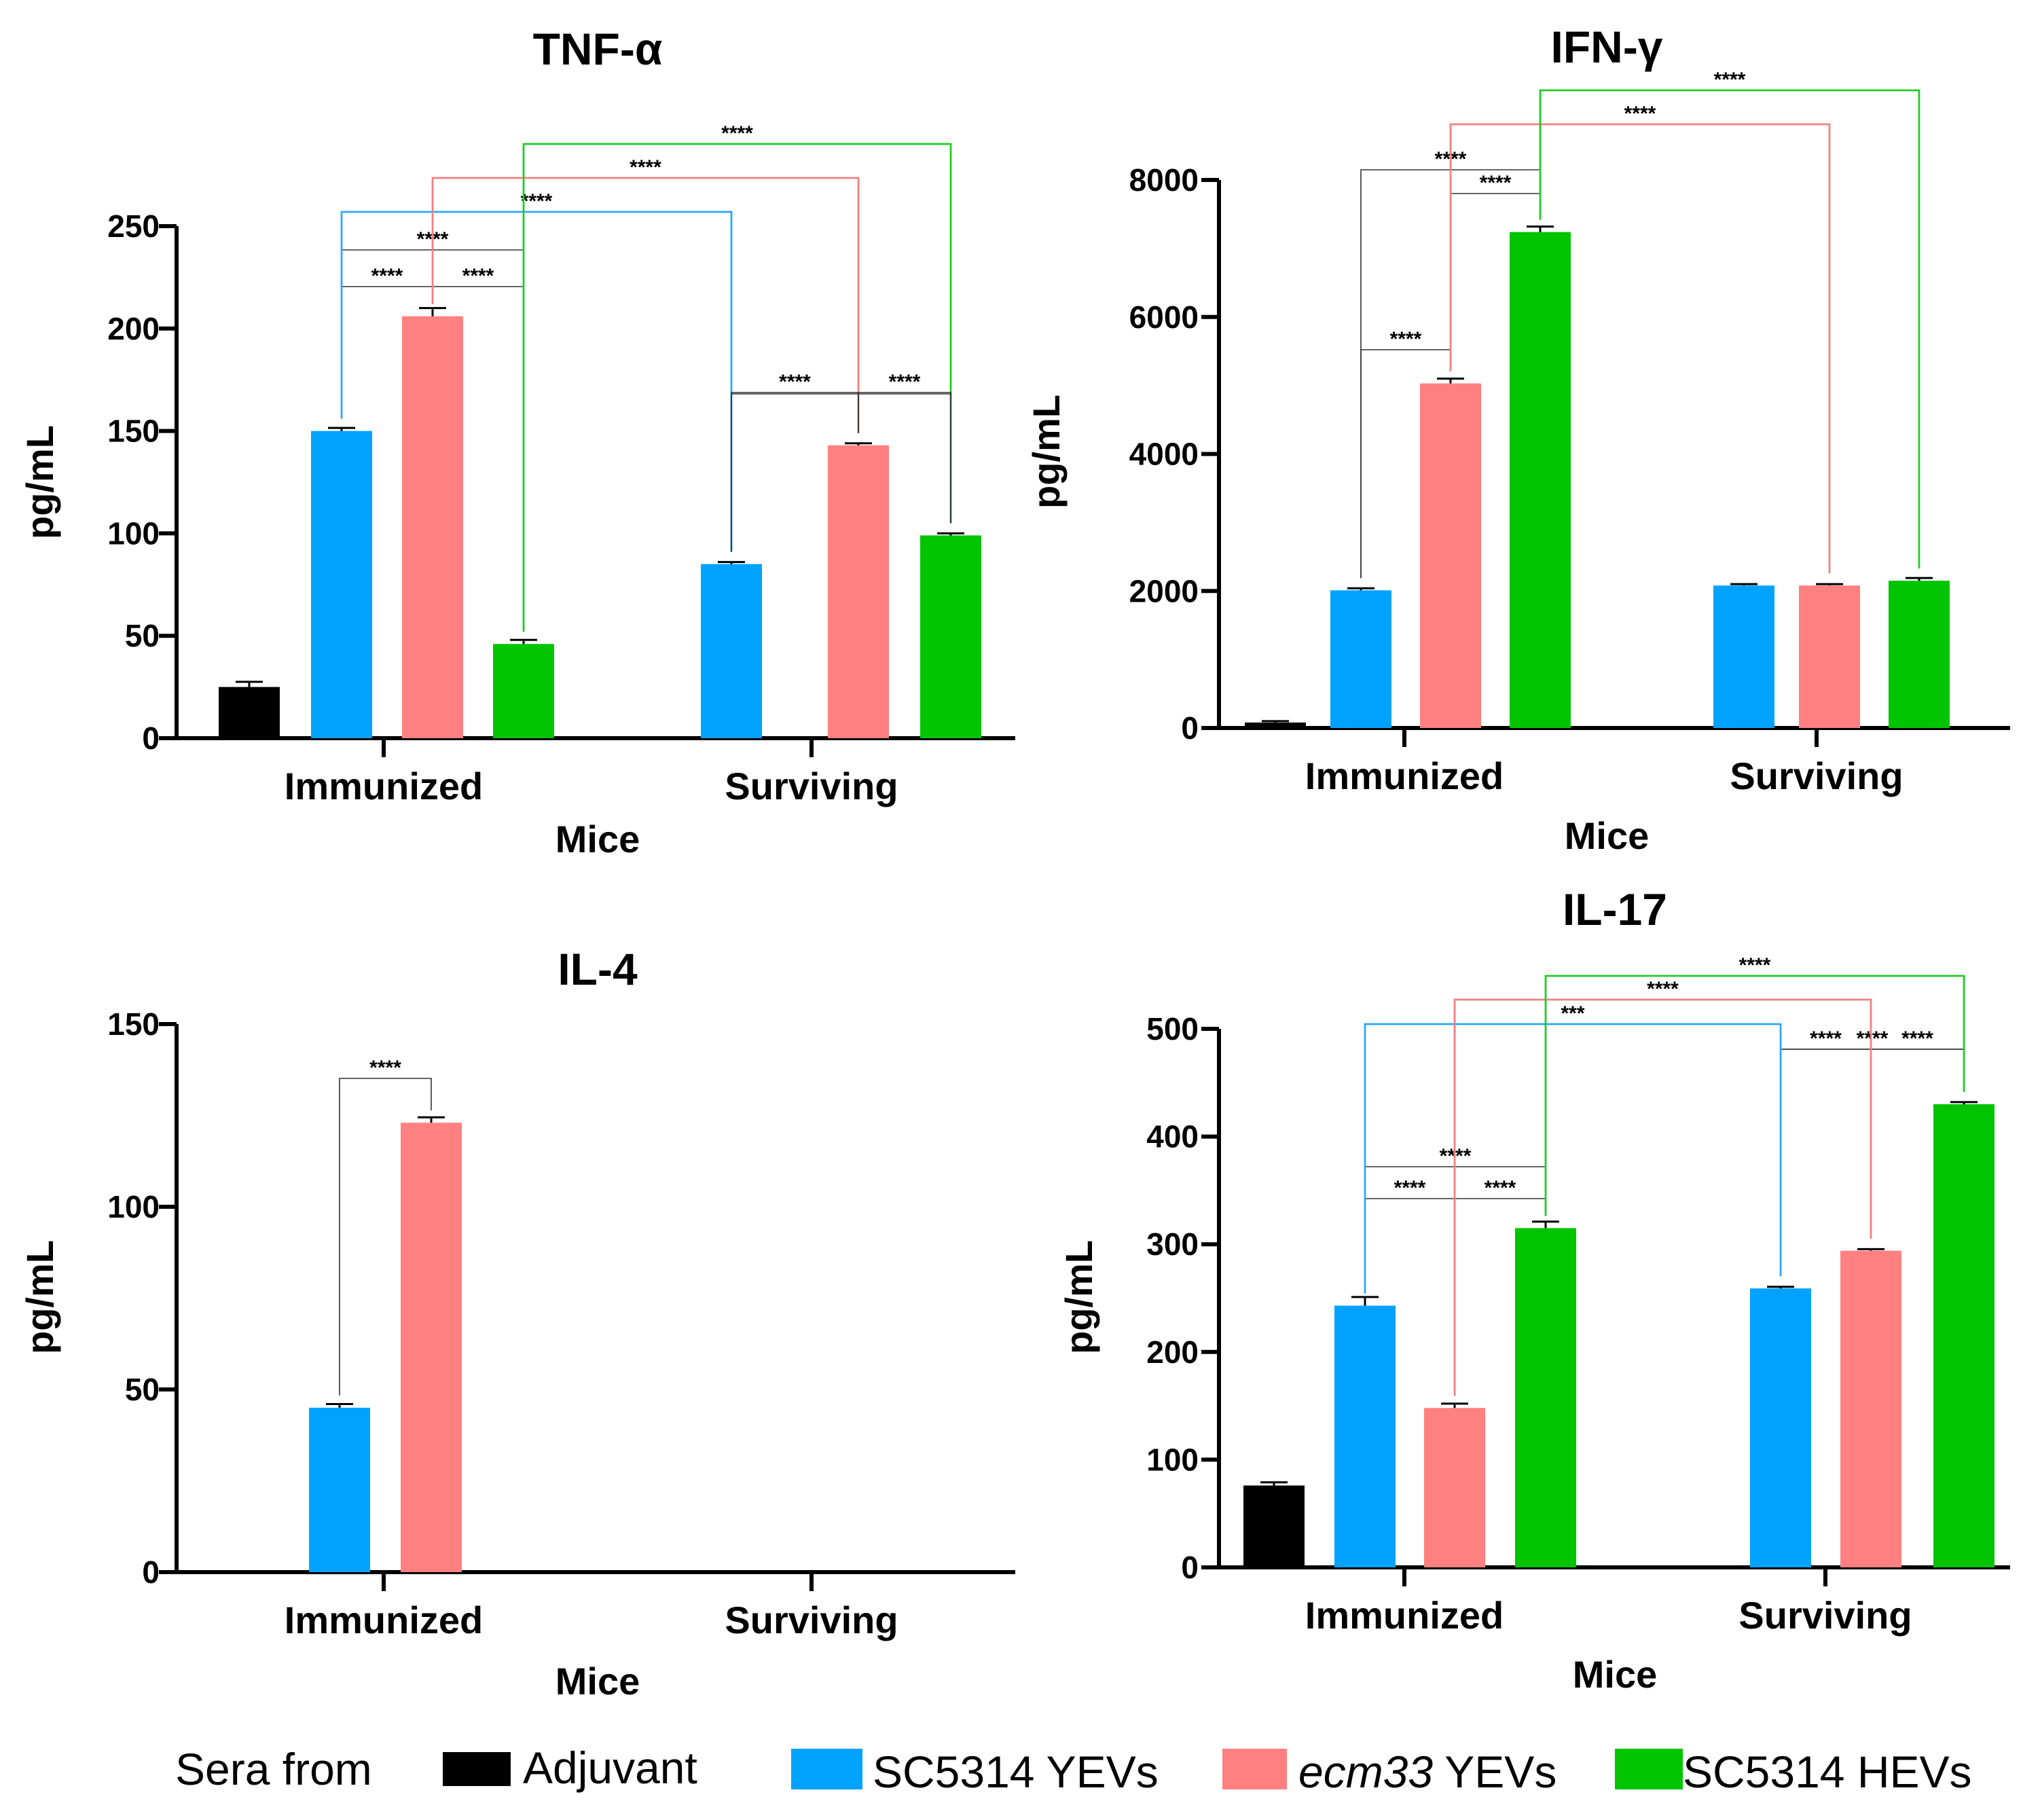 Image resolution: width=2040 pixels, height=1820 pixels. I want to click on legend-label-sc5314-hevs: SC5314 HEVs, so click(1827, 1772).